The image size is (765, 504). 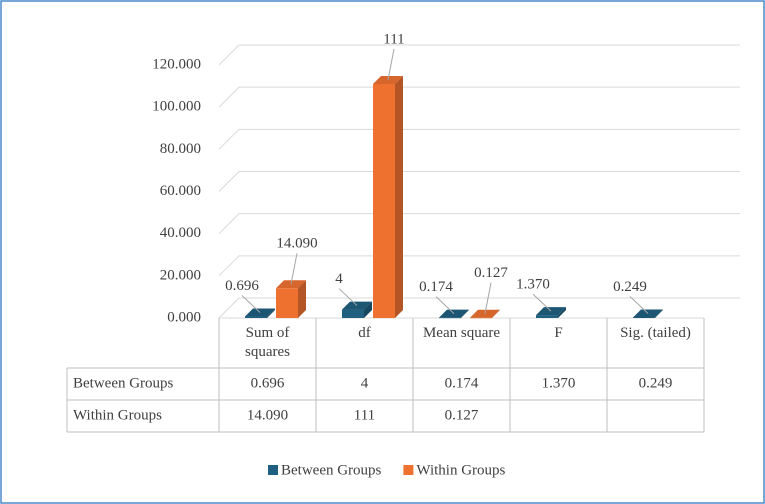 I want to click on legend-label: Between Groups, so click(x=331, y=470).